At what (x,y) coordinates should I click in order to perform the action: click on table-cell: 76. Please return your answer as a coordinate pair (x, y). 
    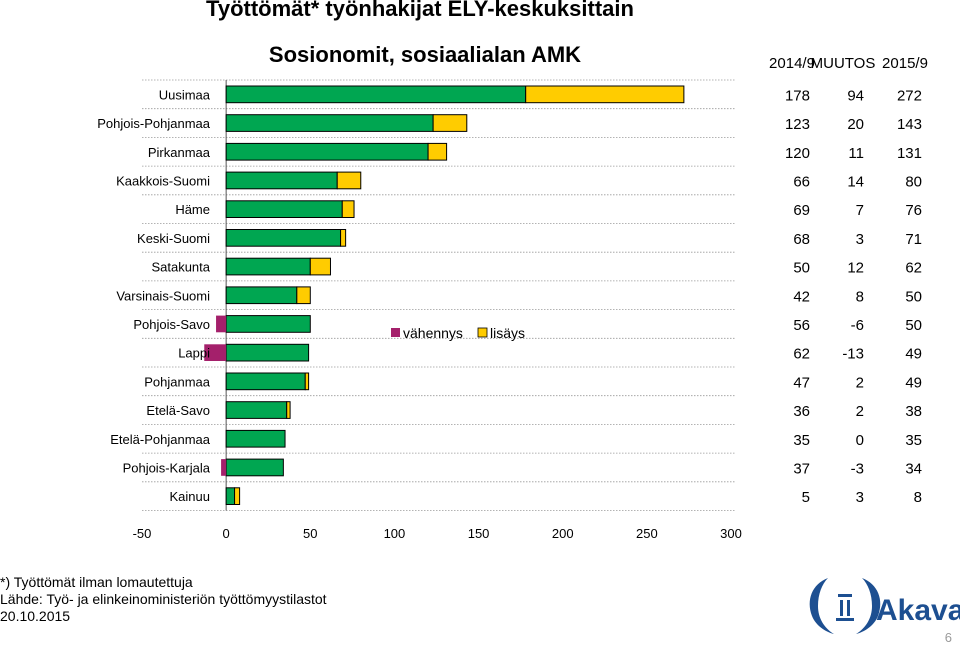
    Looking at the image, I should click on (913, 210).